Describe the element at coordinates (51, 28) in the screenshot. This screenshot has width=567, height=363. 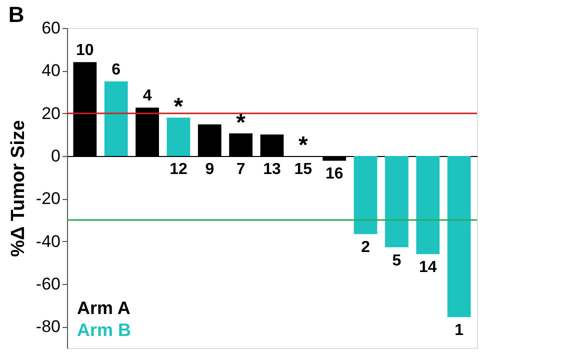
I see `y-tick-label: 60` at that location.